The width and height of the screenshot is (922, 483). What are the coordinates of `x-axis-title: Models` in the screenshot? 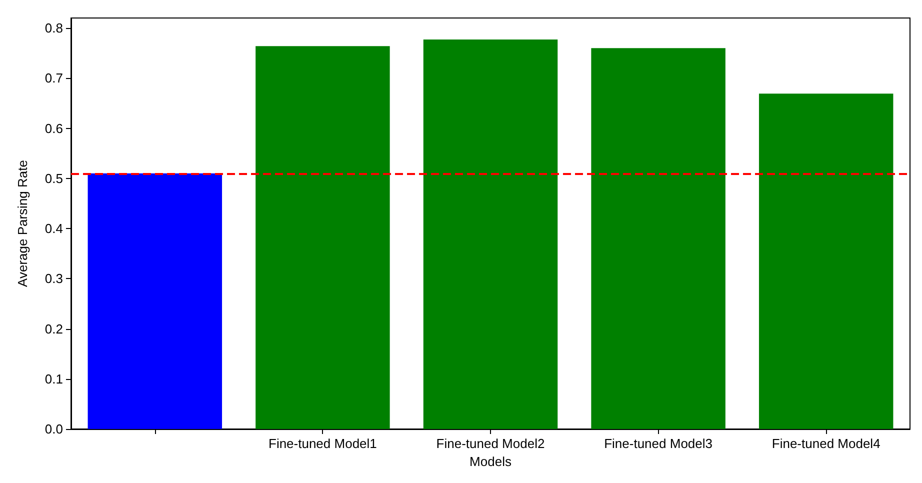 It's located at (491, 461).